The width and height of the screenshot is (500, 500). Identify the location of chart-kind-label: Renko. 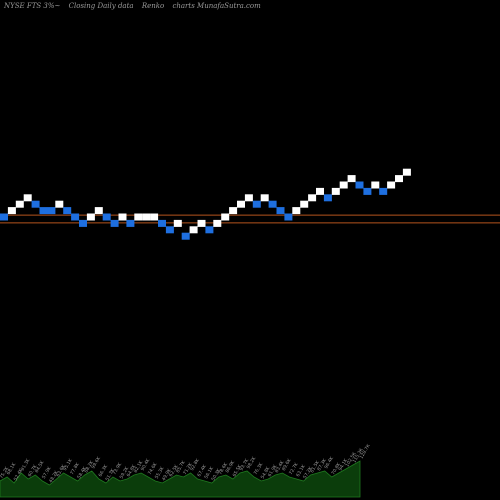
(153, 6).